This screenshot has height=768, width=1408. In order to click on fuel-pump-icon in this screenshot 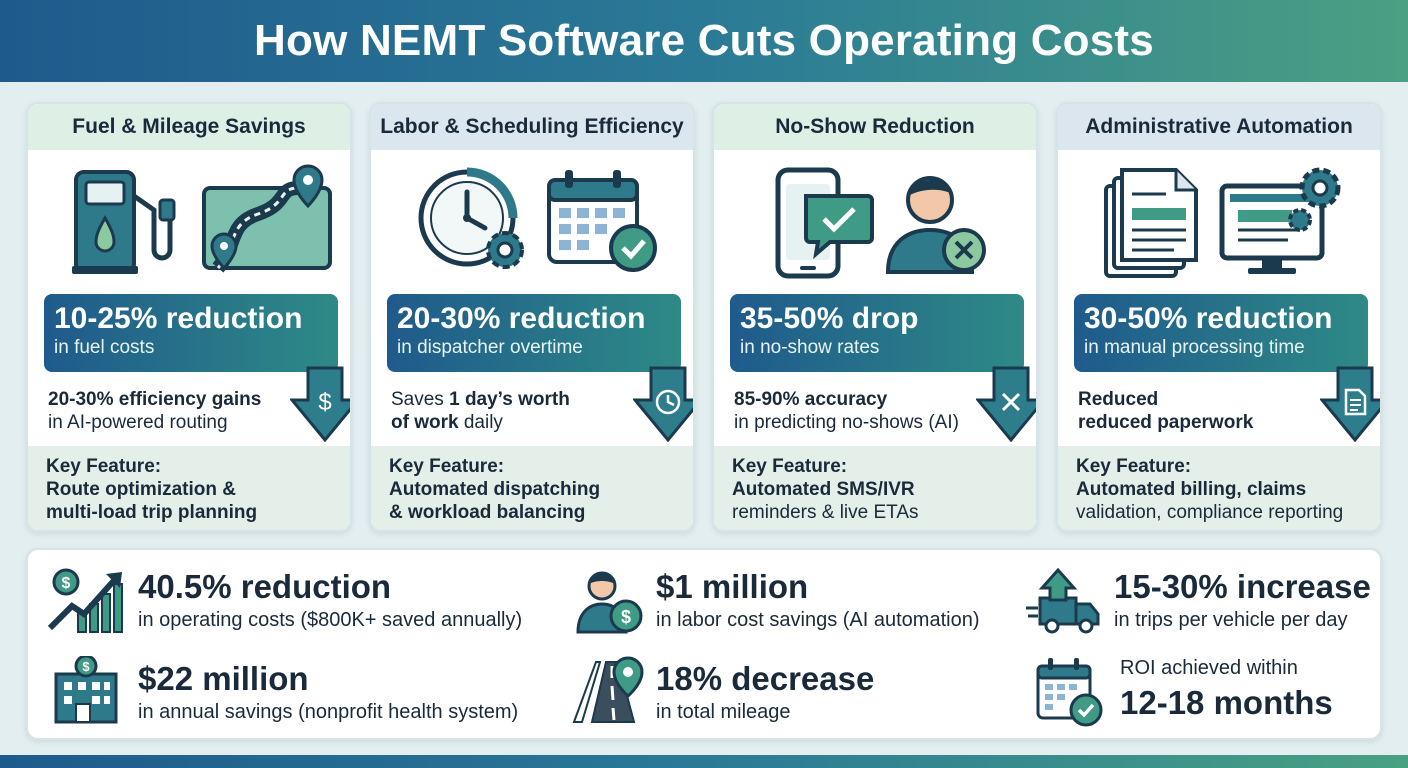, I will do `click(124, 222)`.